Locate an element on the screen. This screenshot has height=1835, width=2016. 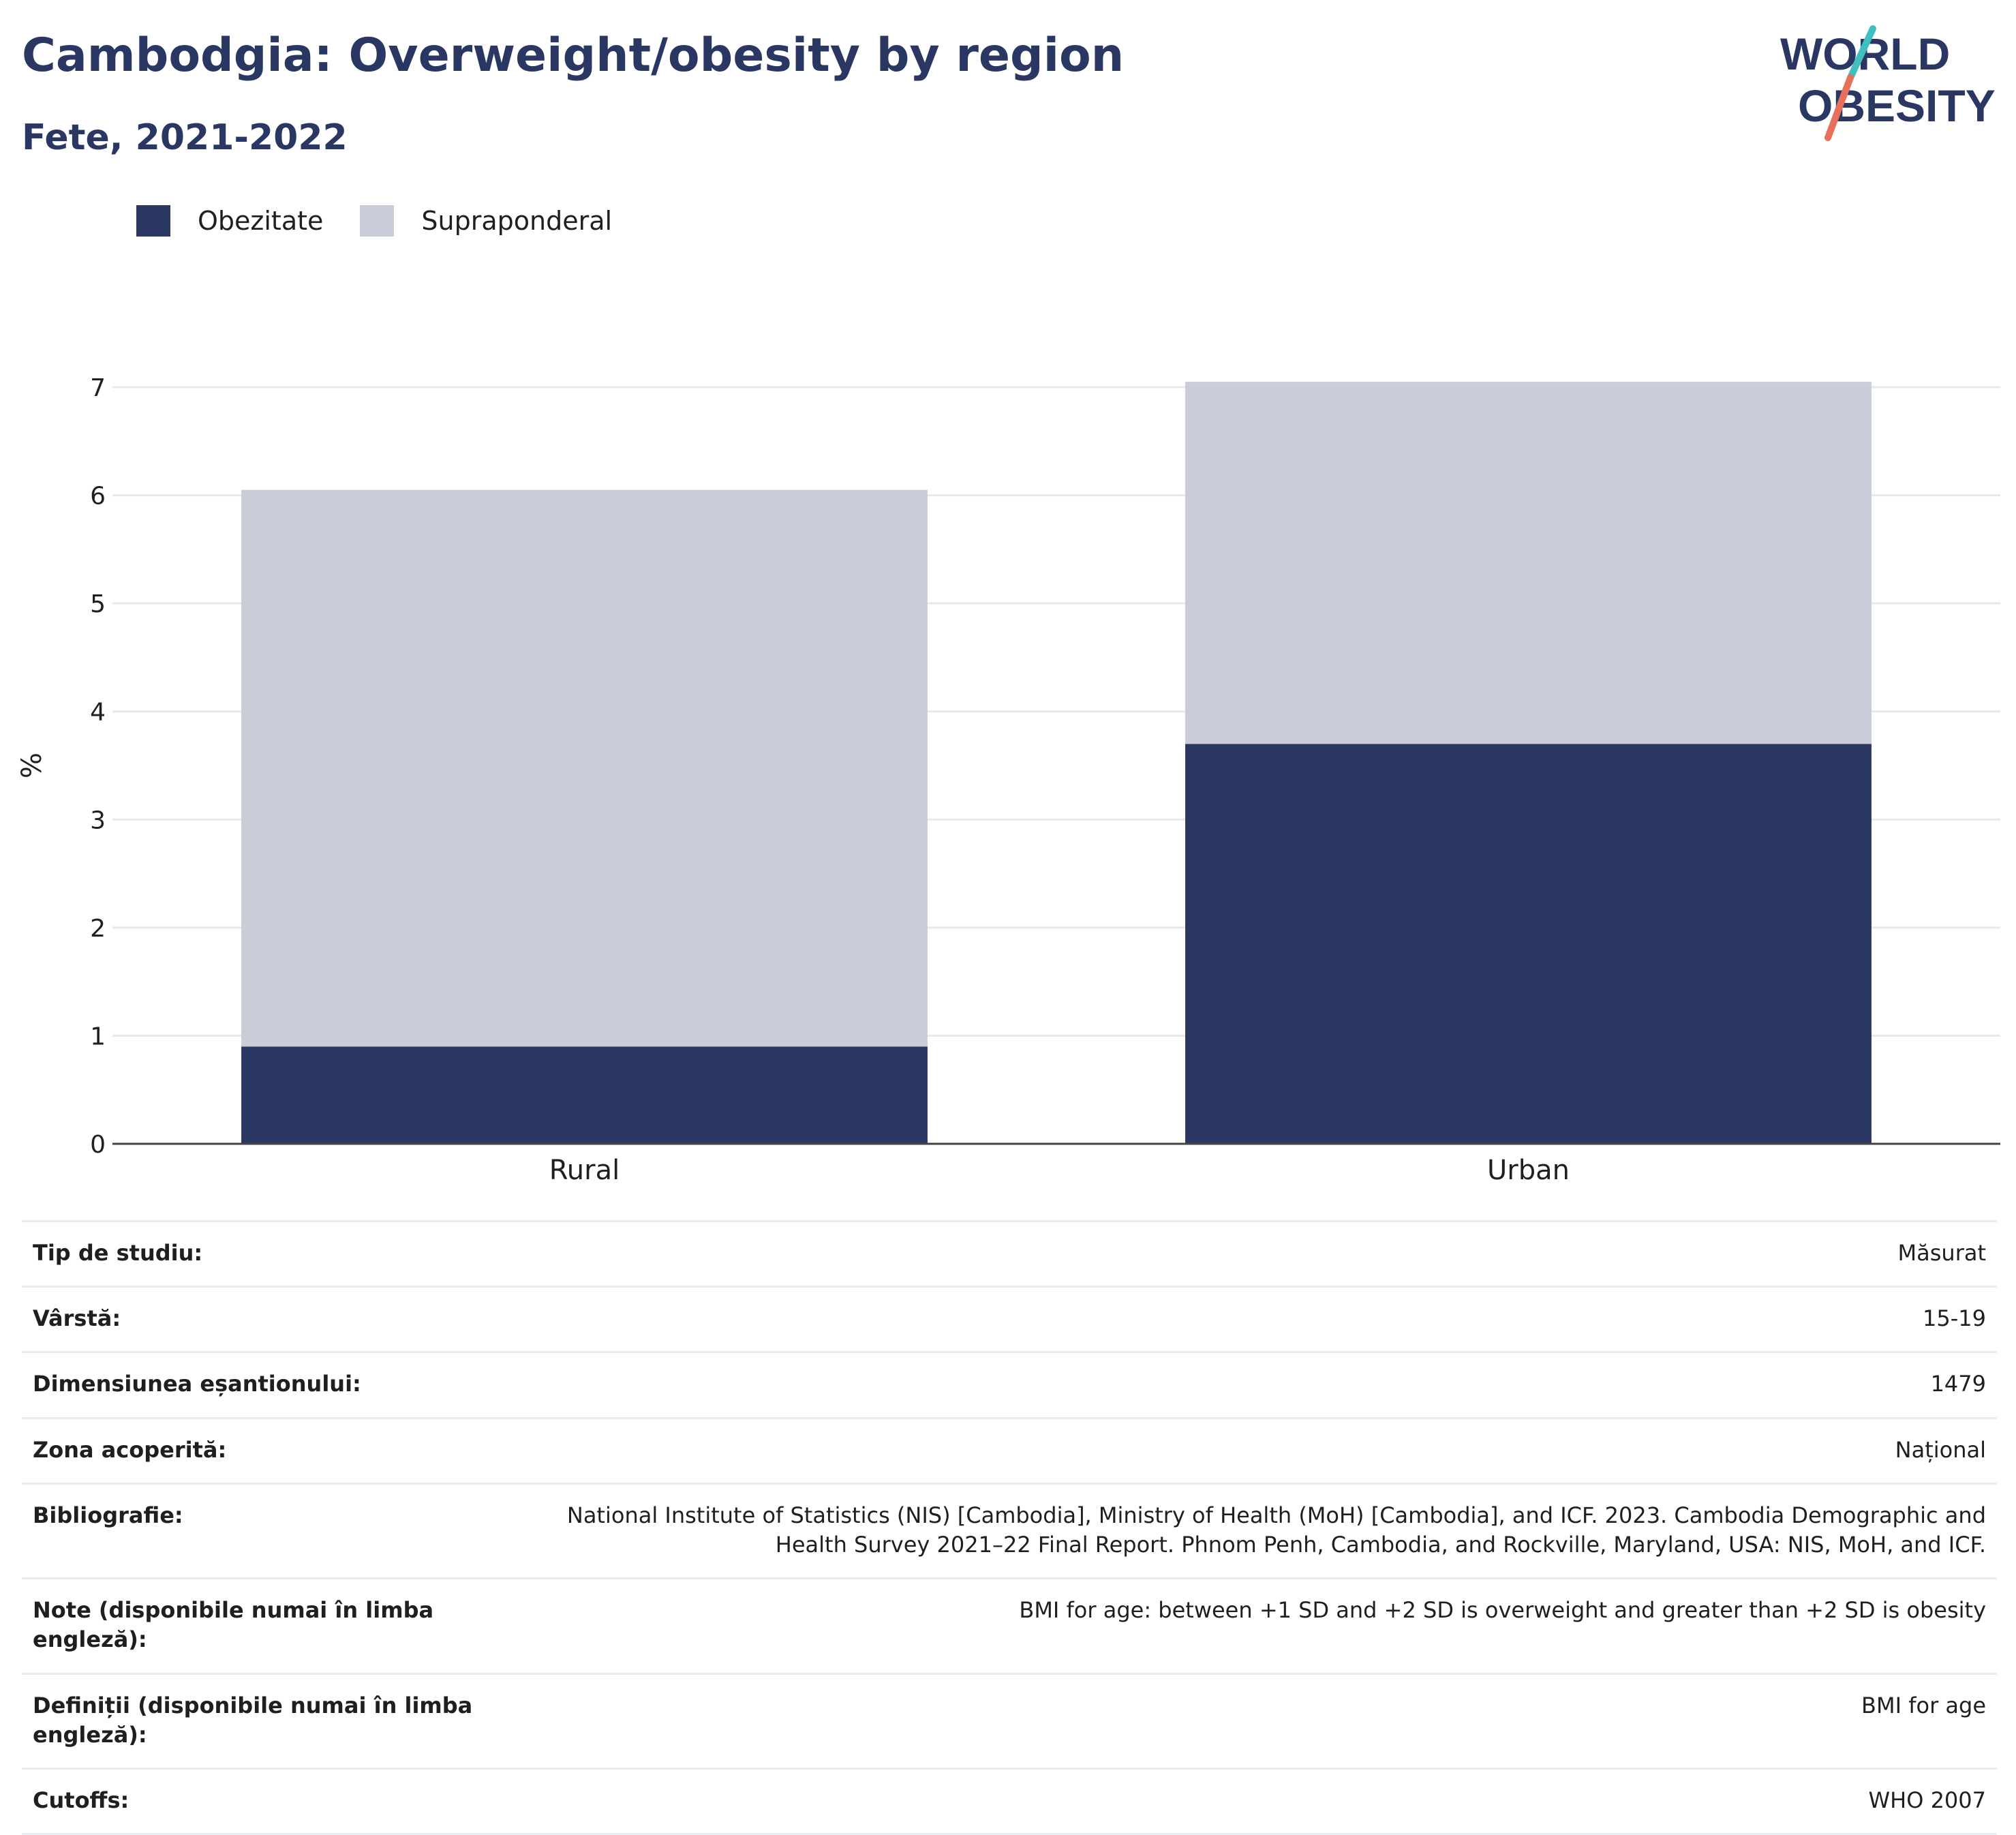
logo-coral-slash is located at coordinates (1839, 107).